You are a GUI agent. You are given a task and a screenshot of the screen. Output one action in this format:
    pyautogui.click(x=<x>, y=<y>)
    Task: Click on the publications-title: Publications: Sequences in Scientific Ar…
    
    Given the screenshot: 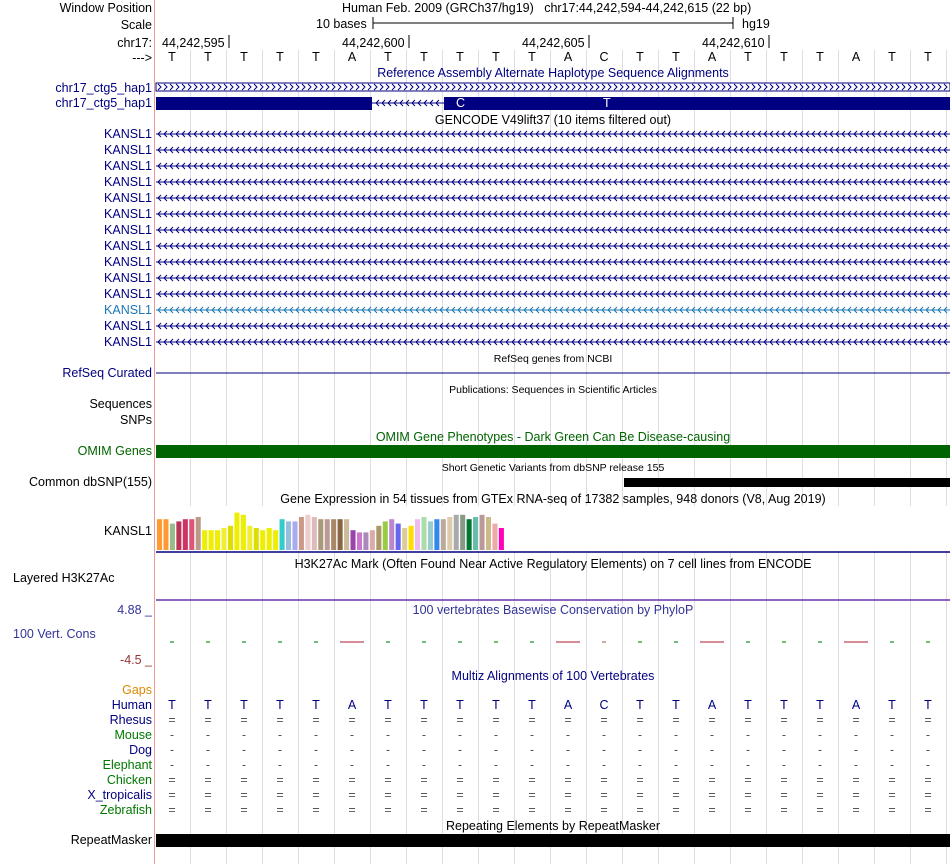 What is the action you would take?
    pyautogui.click(x=553, y=390)
    